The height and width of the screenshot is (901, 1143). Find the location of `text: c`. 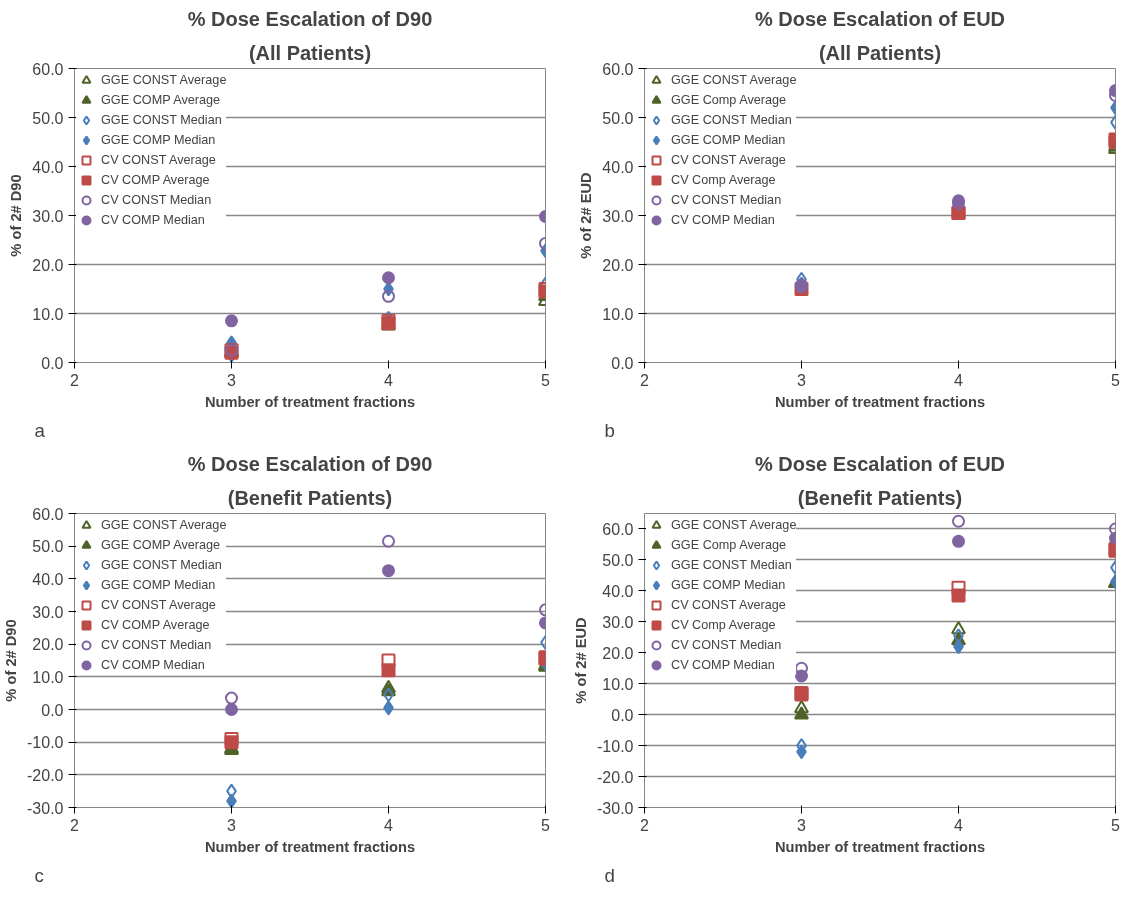

text: c is located at coordinates (39, 875).